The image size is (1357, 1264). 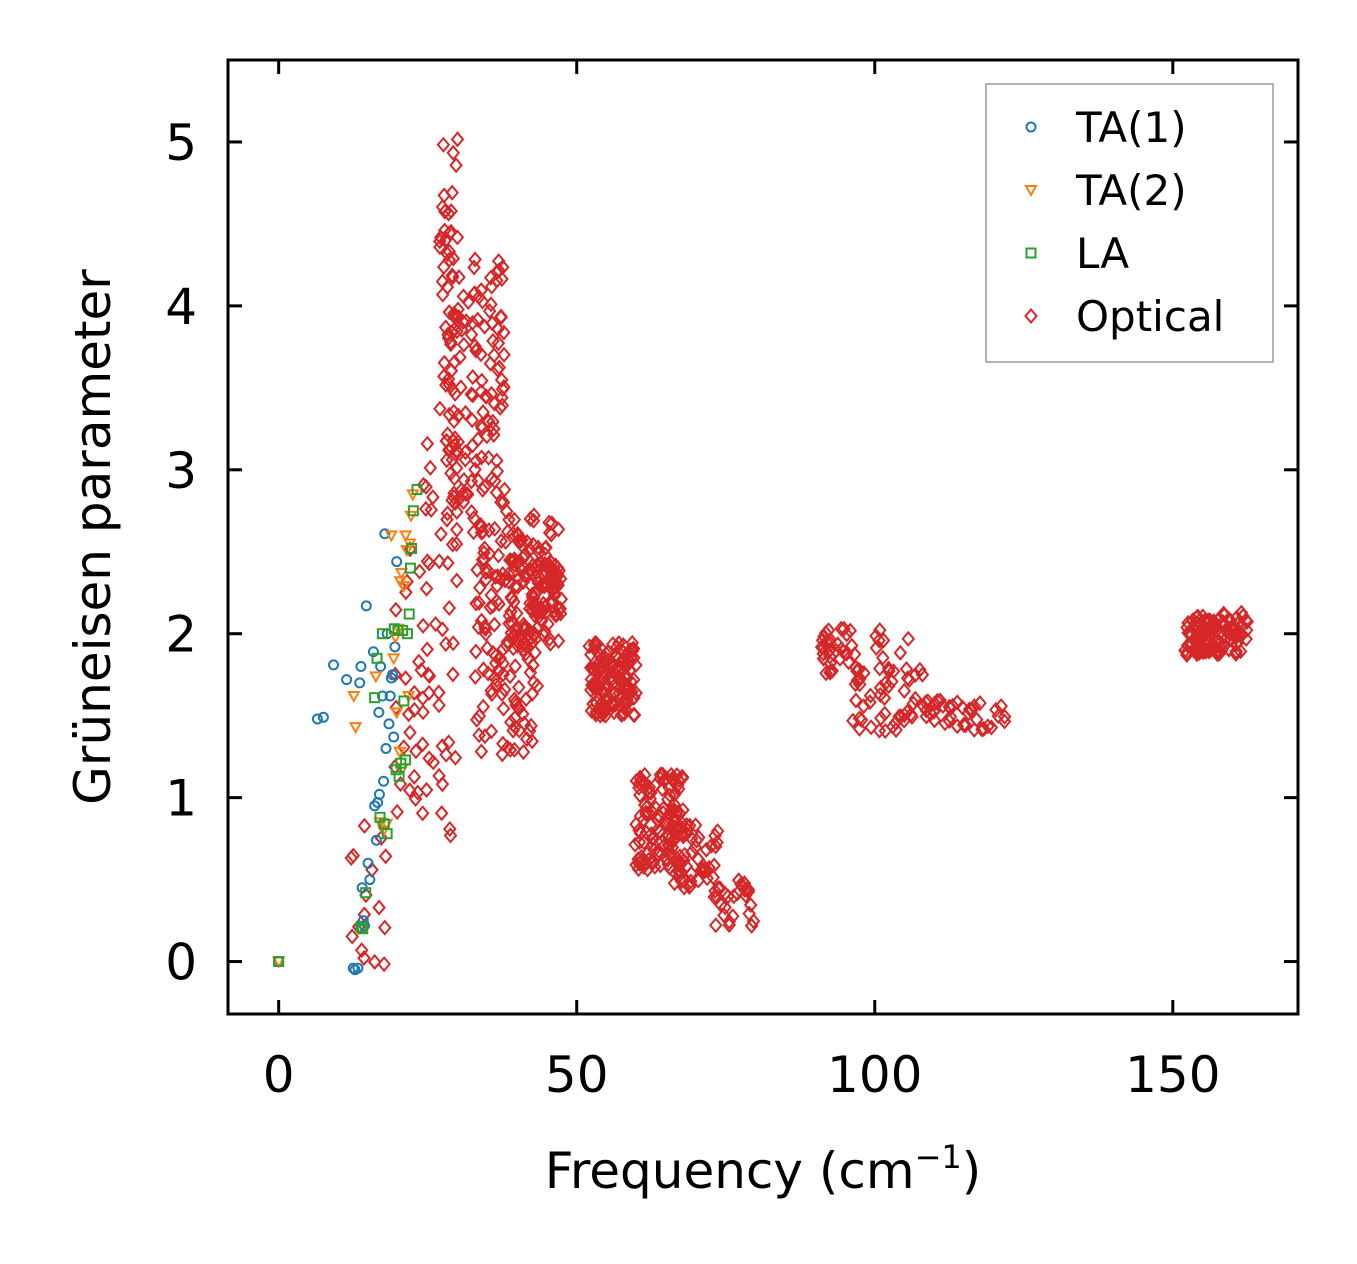 What do you see at coordinates (1031, 127) in the screenshot?
I see `legend-marker-ta-1-` at bounding box center [1031, 127].